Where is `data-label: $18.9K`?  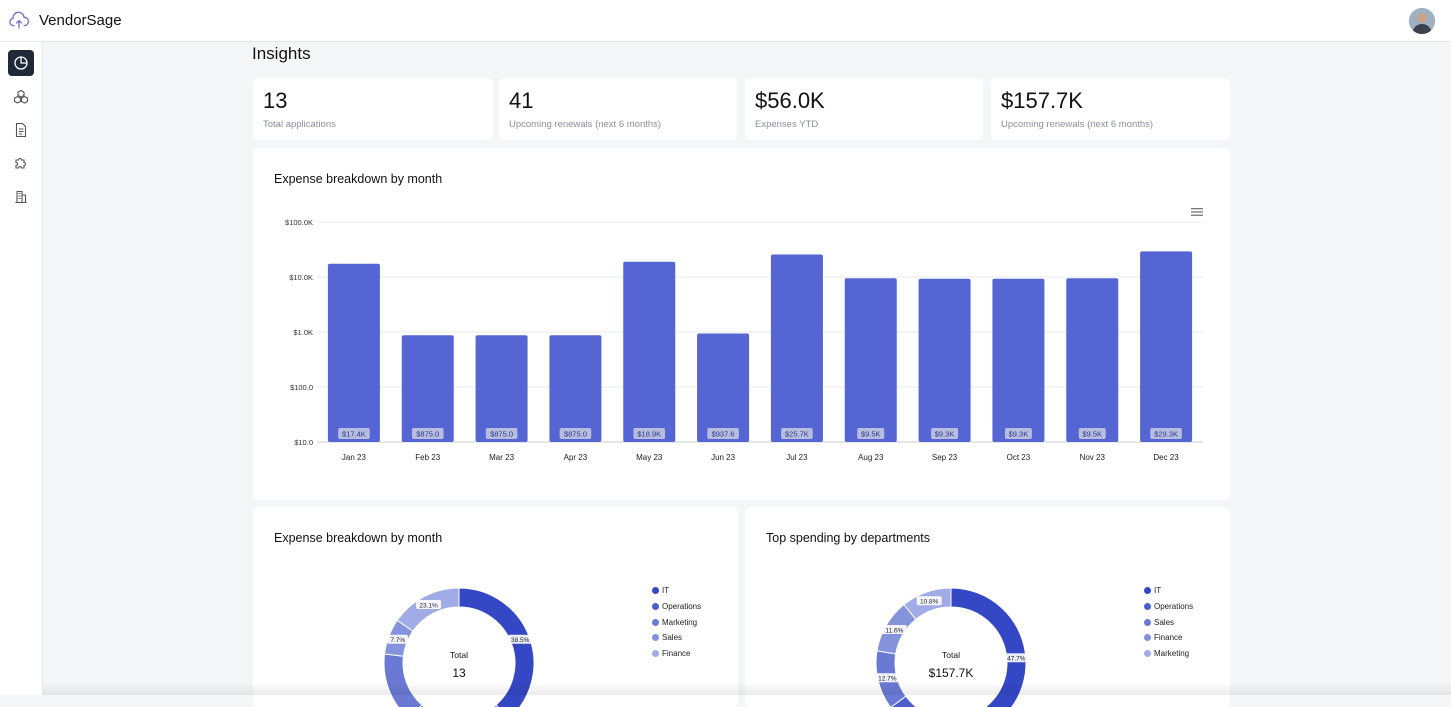 data-label: $18.9K is located at coordinates (649, 434).